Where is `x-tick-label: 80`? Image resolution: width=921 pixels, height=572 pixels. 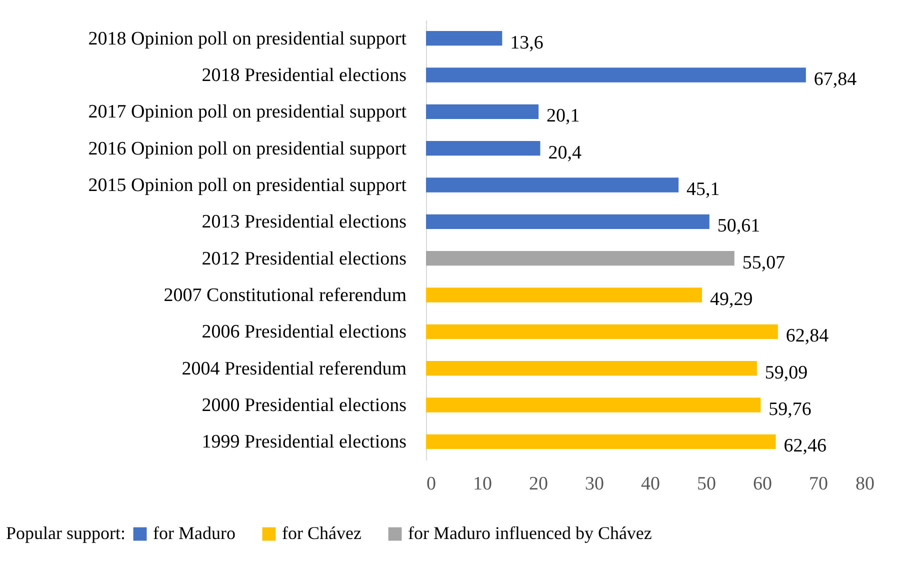 x-tick-label: 80 is located at coordinates (865, 484).